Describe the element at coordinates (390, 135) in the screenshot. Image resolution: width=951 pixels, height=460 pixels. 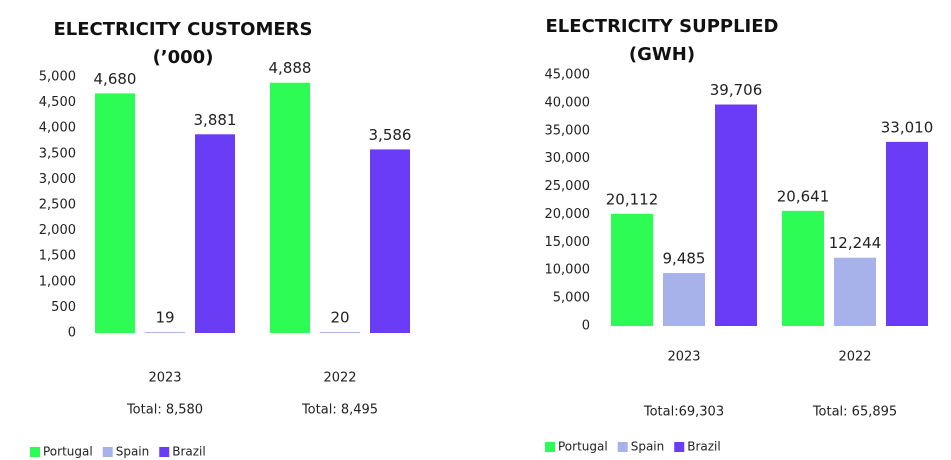
I see `value-label: 3,586` at that location.